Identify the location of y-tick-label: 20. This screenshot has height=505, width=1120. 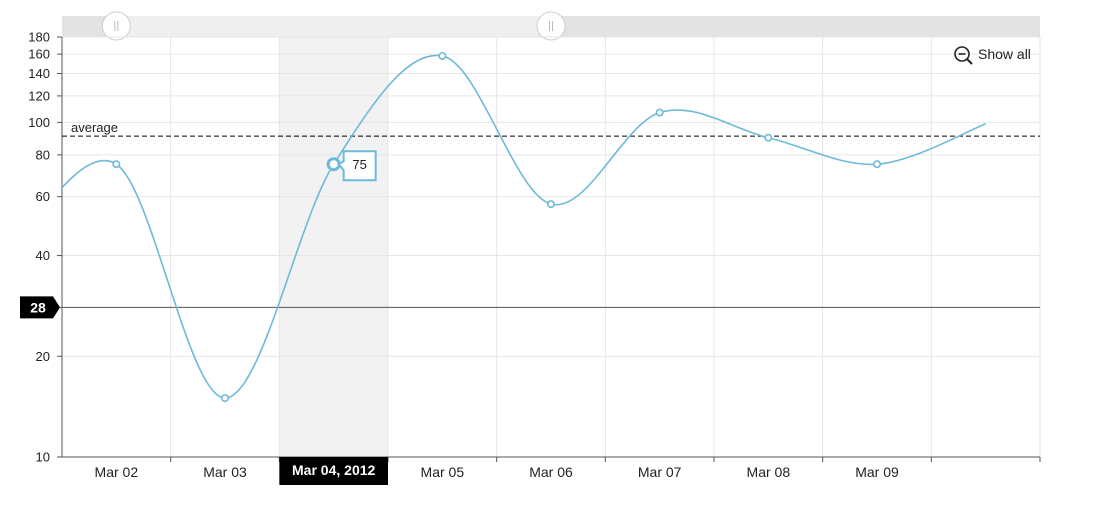
(43, 356).